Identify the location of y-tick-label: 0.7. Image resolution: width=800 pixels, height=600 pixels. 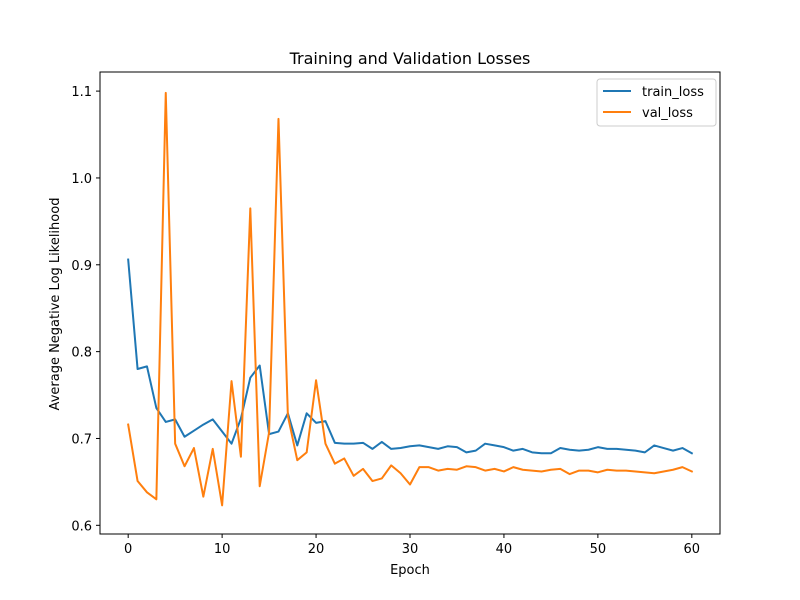
(81, 439).